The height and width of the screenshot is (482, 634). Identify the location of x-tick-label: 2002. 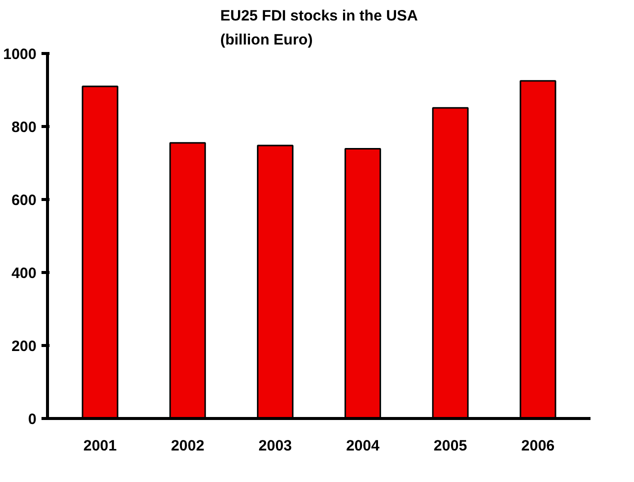
(187, 446).